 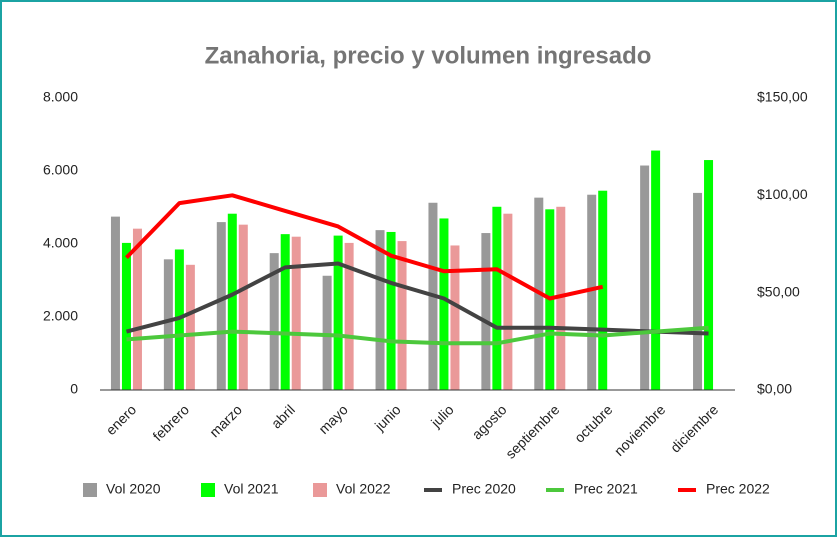 What do you see at coordinates (606, 489) in the screenshot?
I see `legend-label: Prec 2021` at bounding box center [606, 489].